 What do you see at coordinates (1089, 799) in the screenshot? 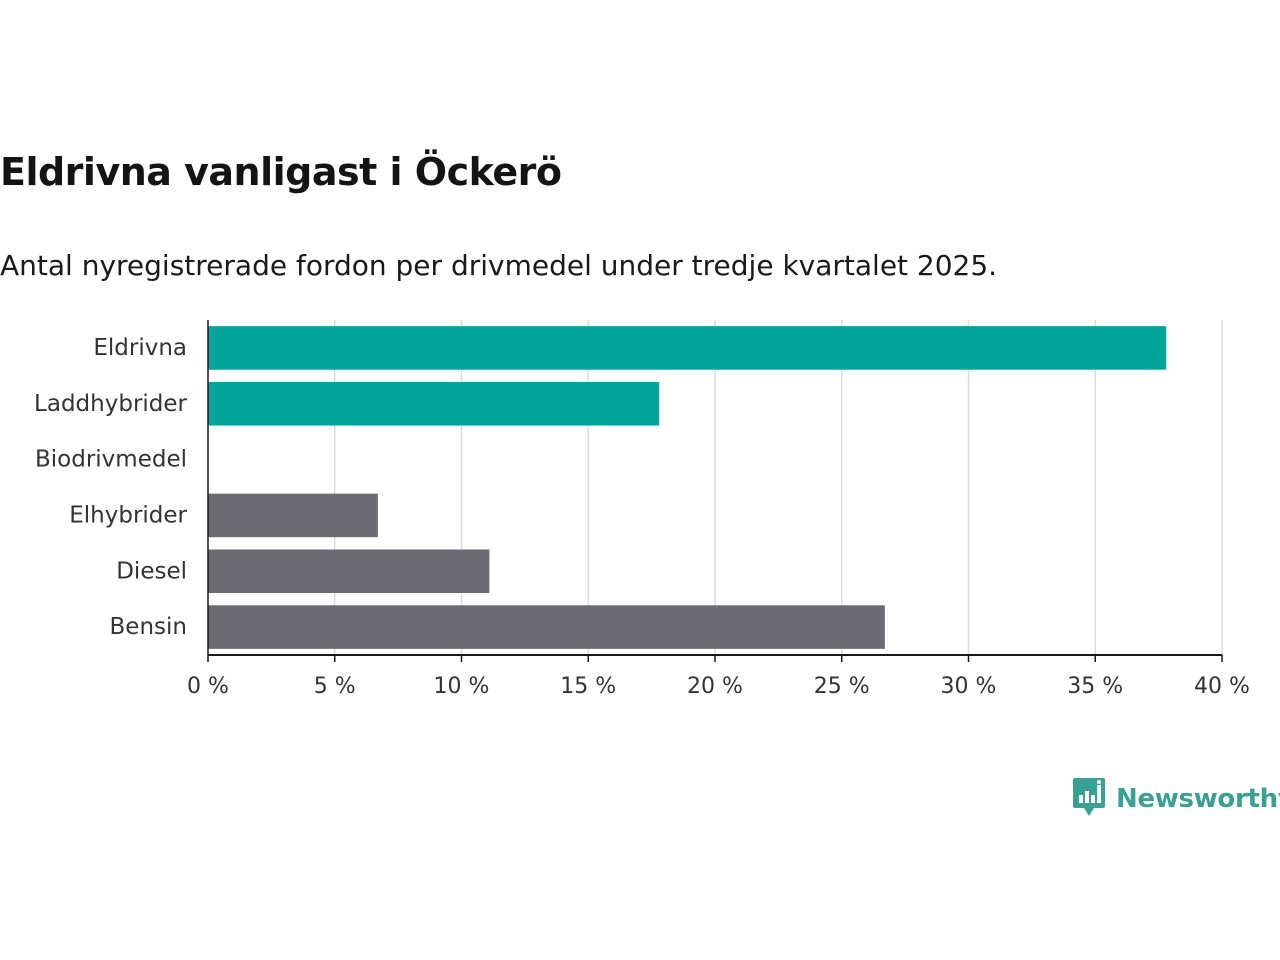
I see `newsworthy-logo-icon` at bounding box center [1089, 799].